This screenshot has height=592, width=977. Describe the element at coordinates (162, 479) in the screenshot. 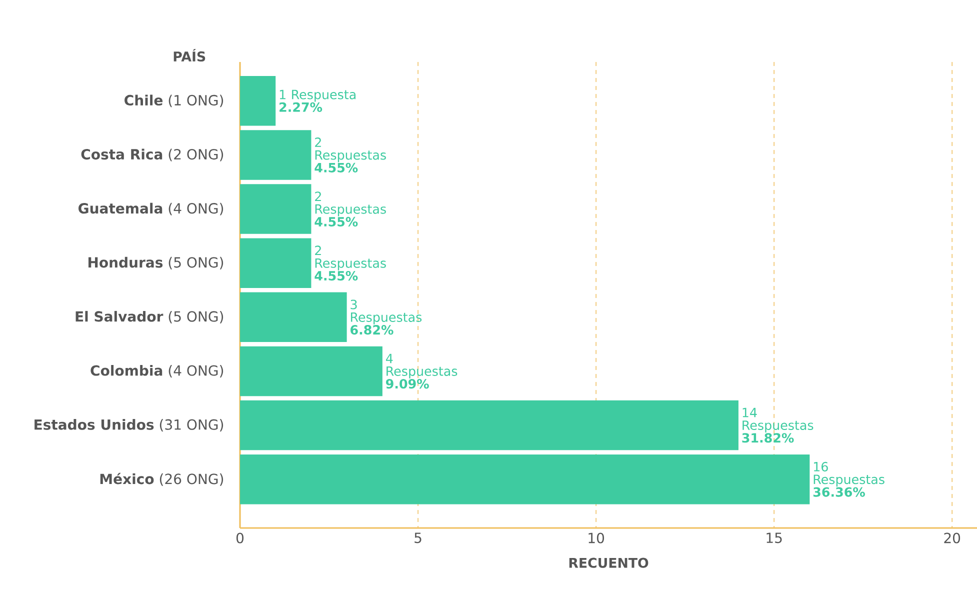

I see `y-tick-label: México (26 ONG)` at that location.